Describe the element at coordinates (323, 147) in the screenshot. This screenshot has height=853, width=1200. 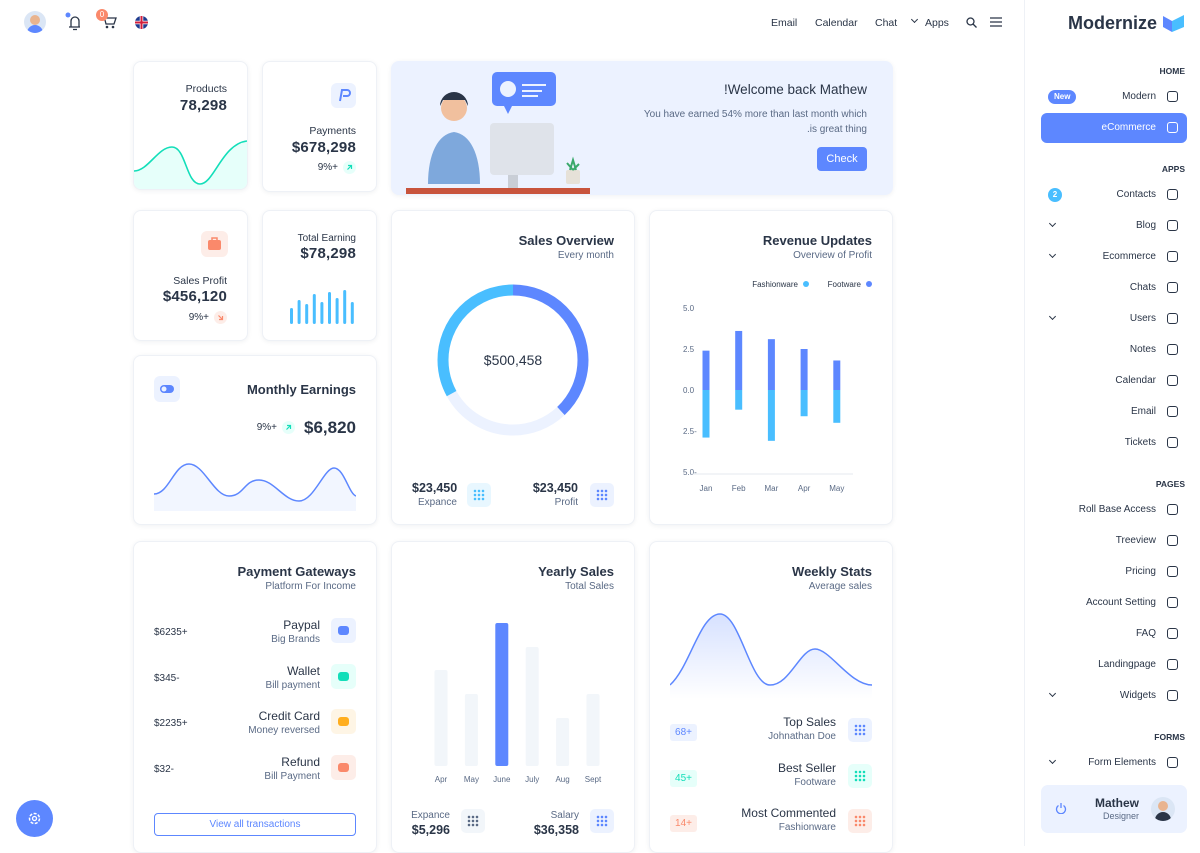
I see `value: $678,298` at that location.